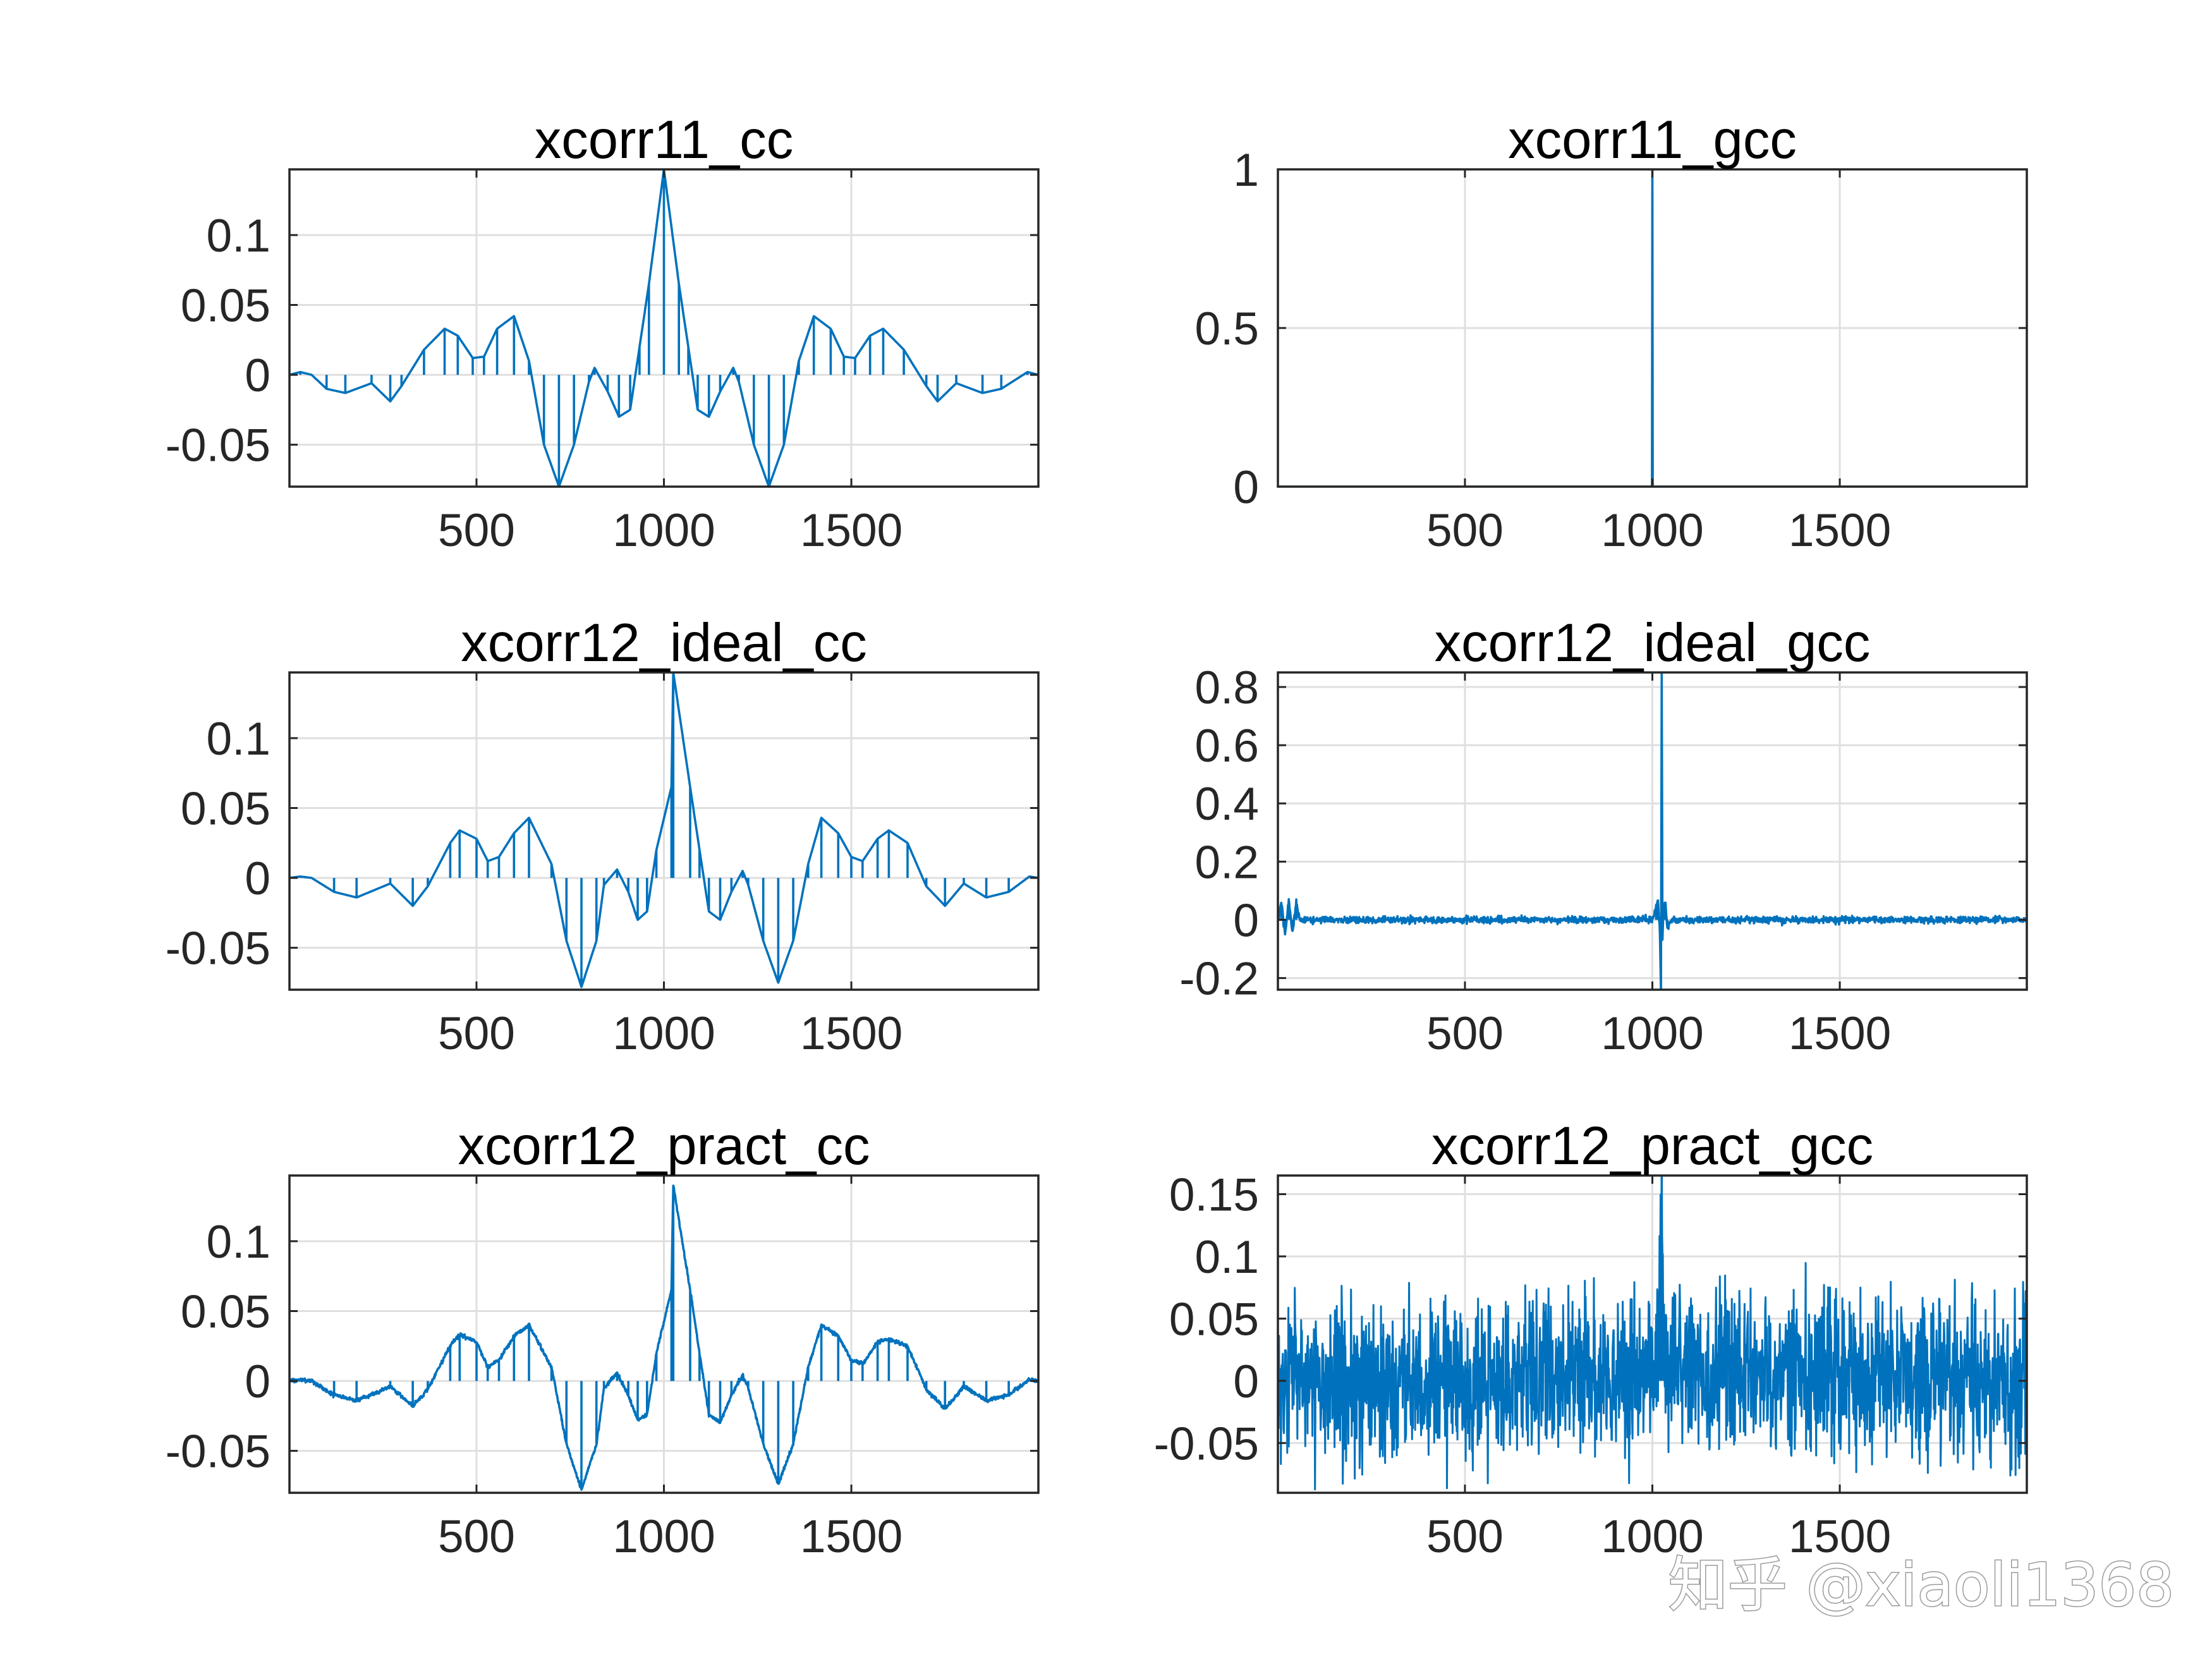 The width and height of the screenshot is (2212, 1659). What do you see at coordinates (664, 1146) in the screenshot?
I see `subplot-title: xcorr12_pract_cc` at bounding box center [664, 1146].